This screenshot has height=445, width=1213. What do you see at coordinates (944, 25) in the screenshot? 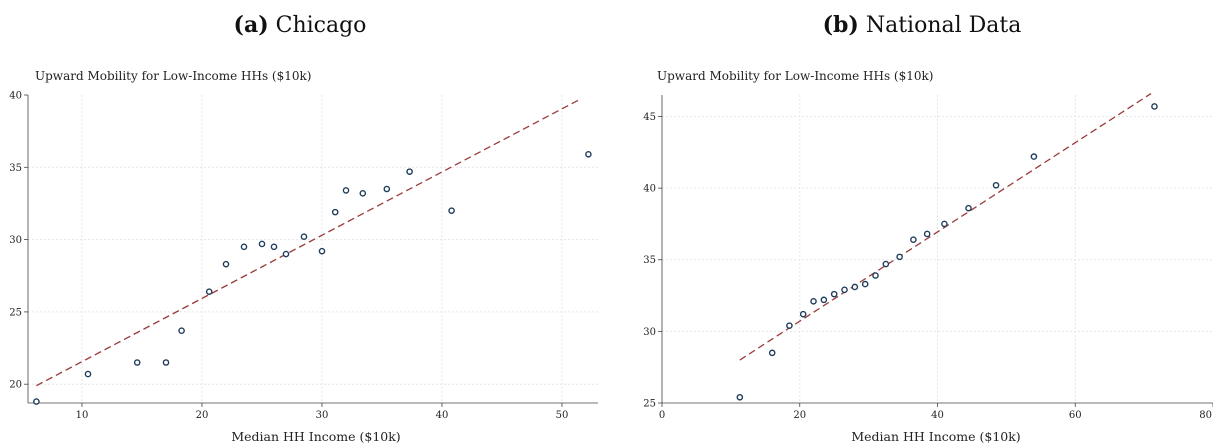
I see `panel-b-name: National Data` at bounding box center [944, 25].